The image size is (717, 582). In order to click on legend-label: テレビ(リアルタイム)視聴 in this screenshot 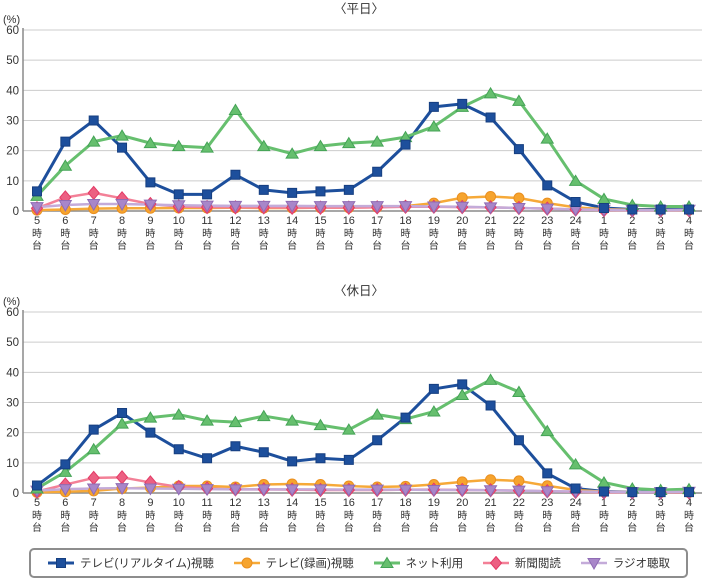, I will do `click(147, 564)`.